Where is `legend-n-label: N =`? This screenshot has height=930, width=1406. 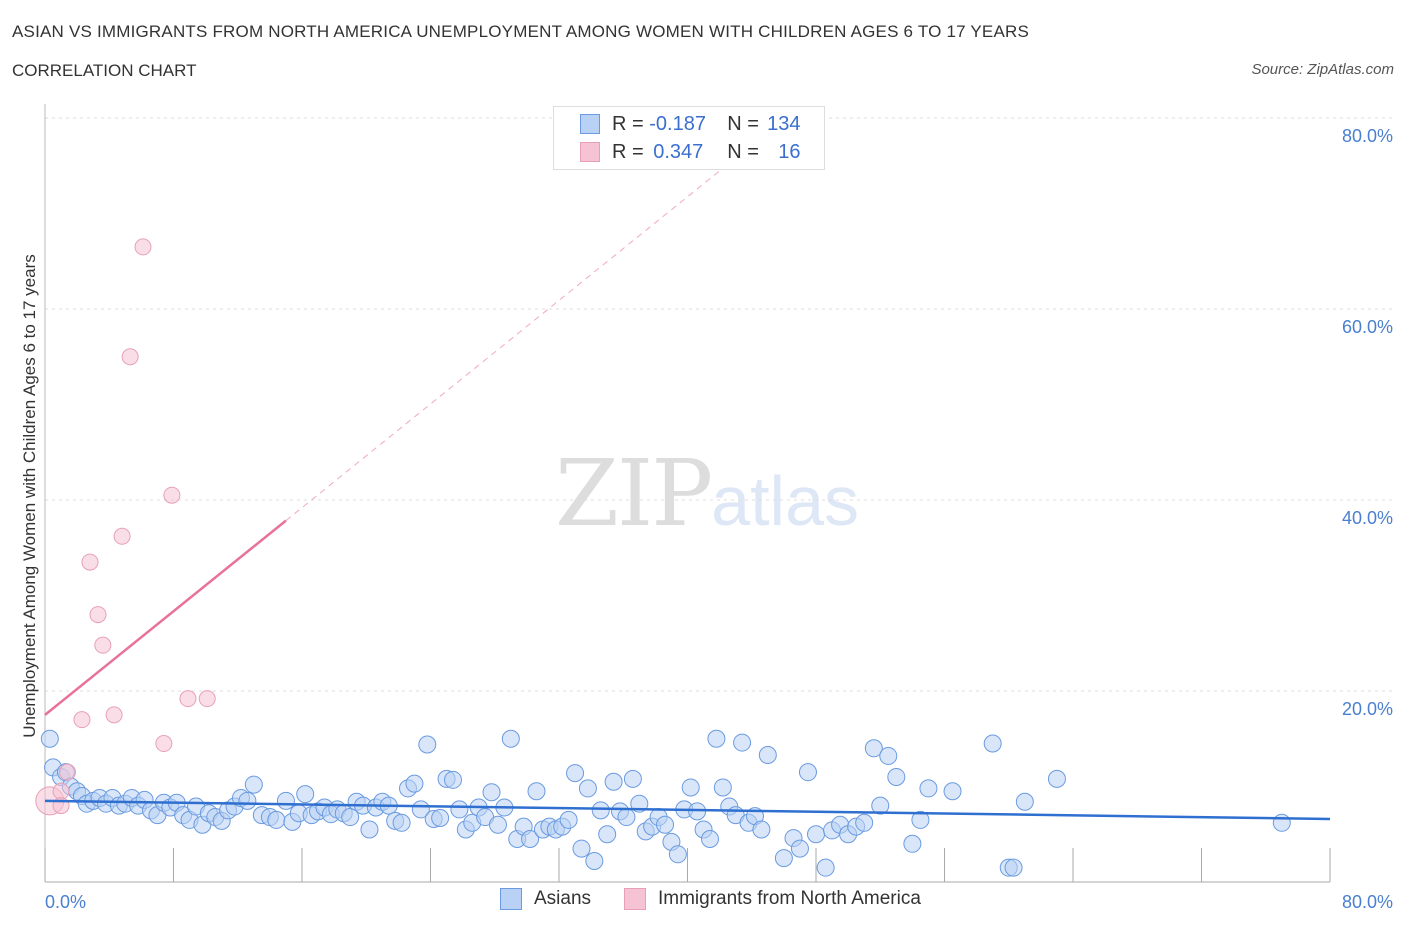
legend-n-label: N = is located at coordinates (746, 151).